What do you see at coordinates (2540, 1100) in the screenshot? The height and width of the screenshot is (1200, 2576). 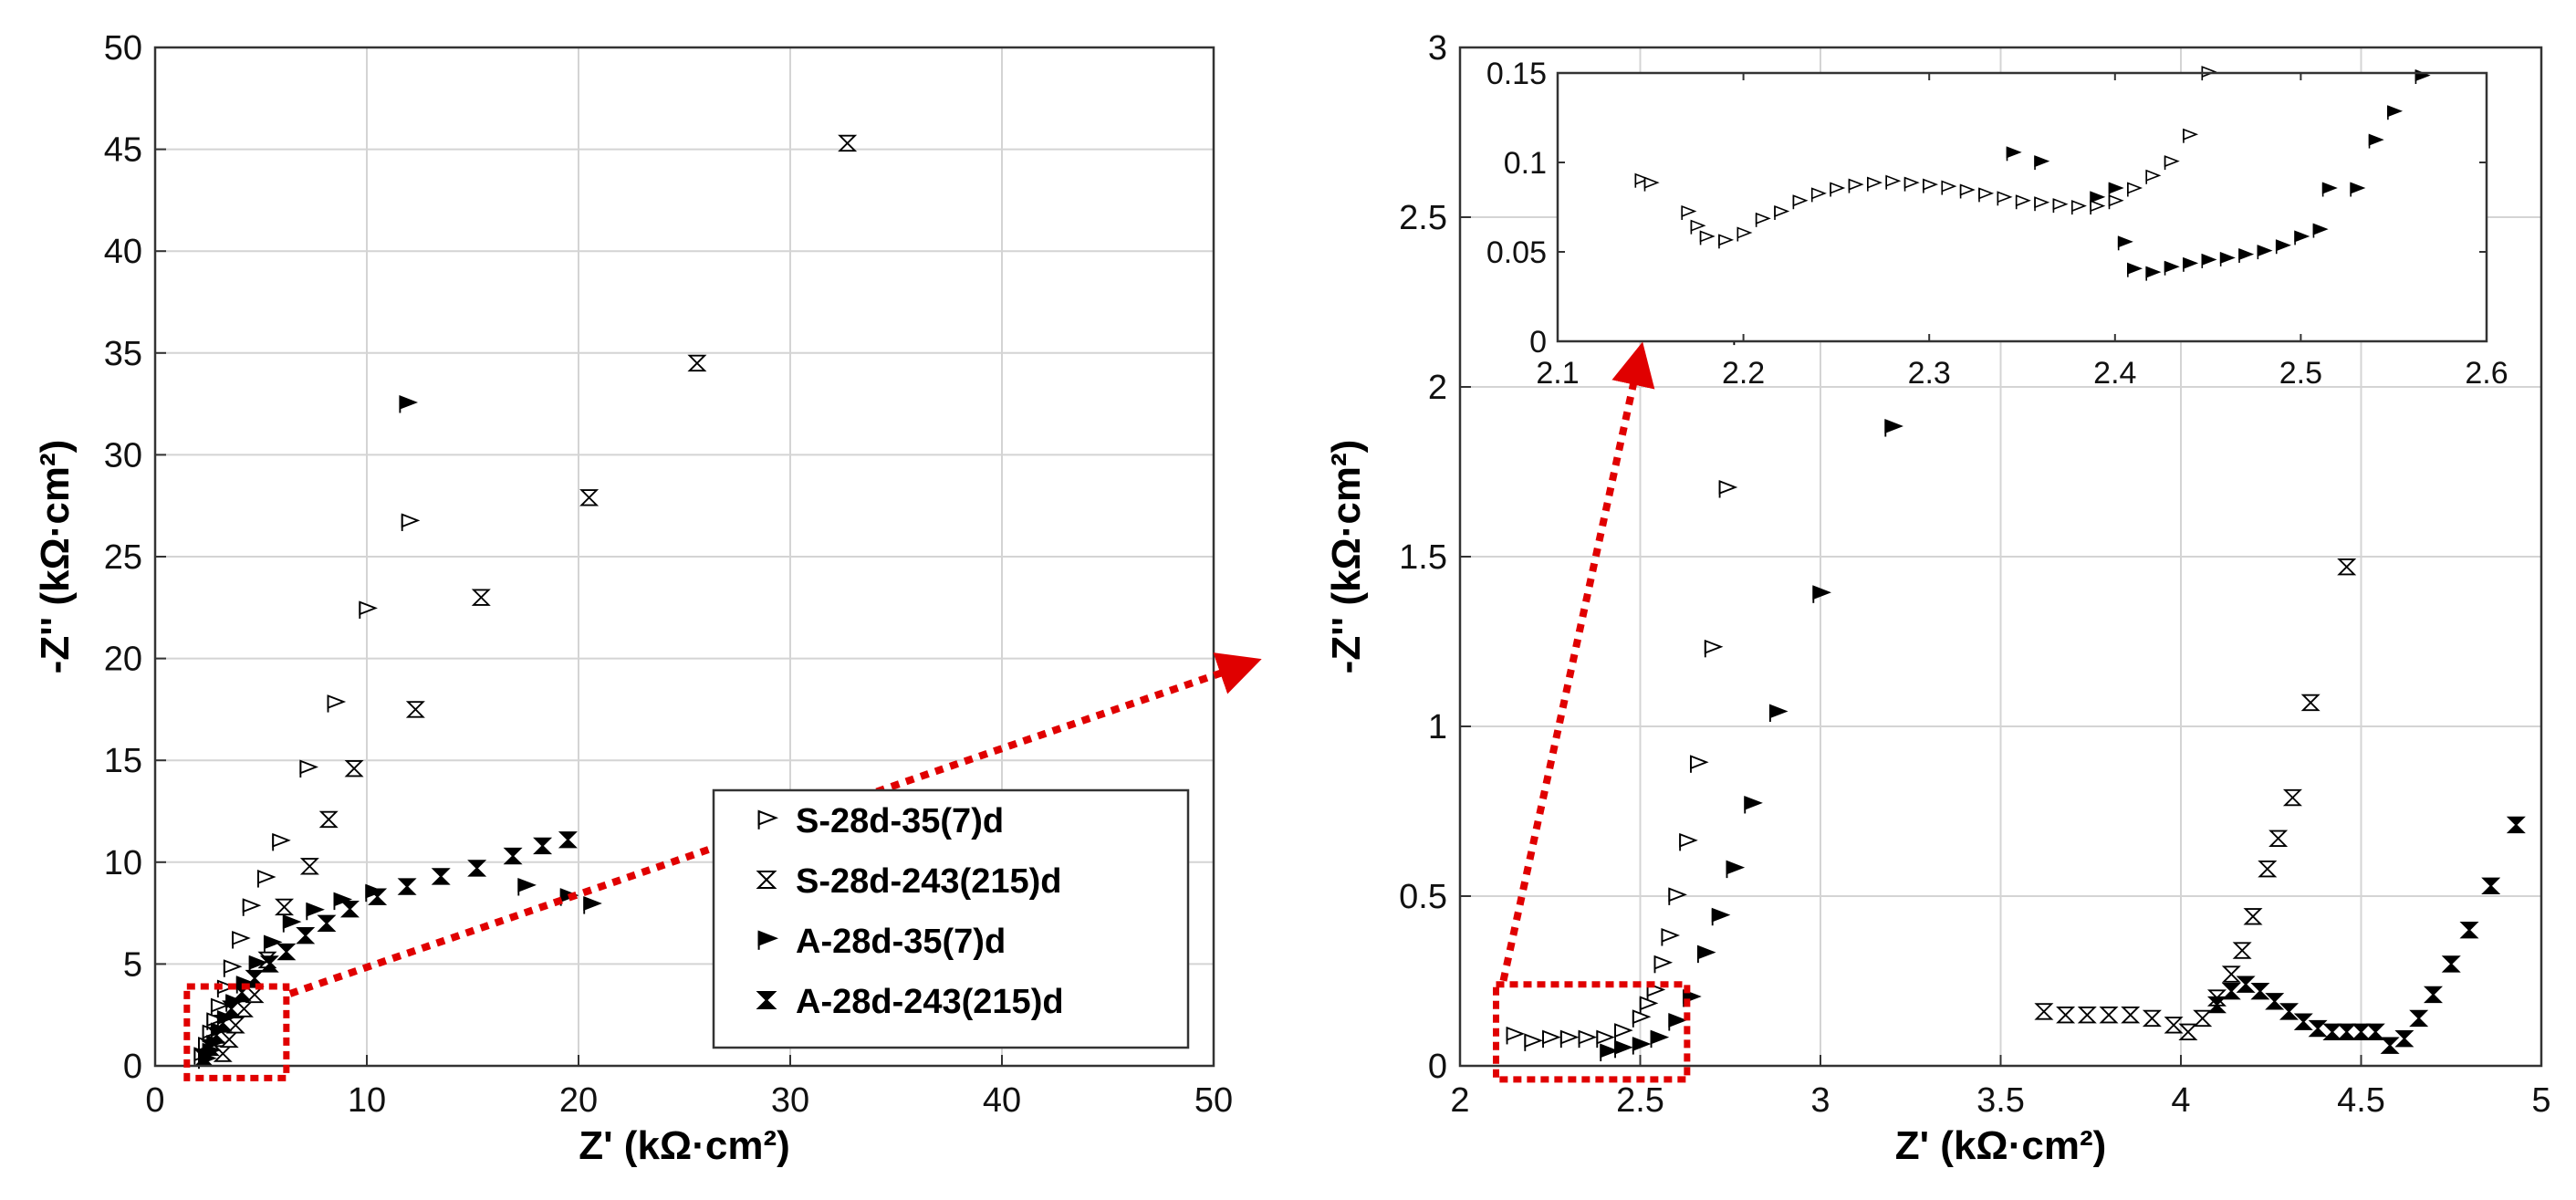 I see `right-xtick-label: 5` at bounding box center [2540, 1100].